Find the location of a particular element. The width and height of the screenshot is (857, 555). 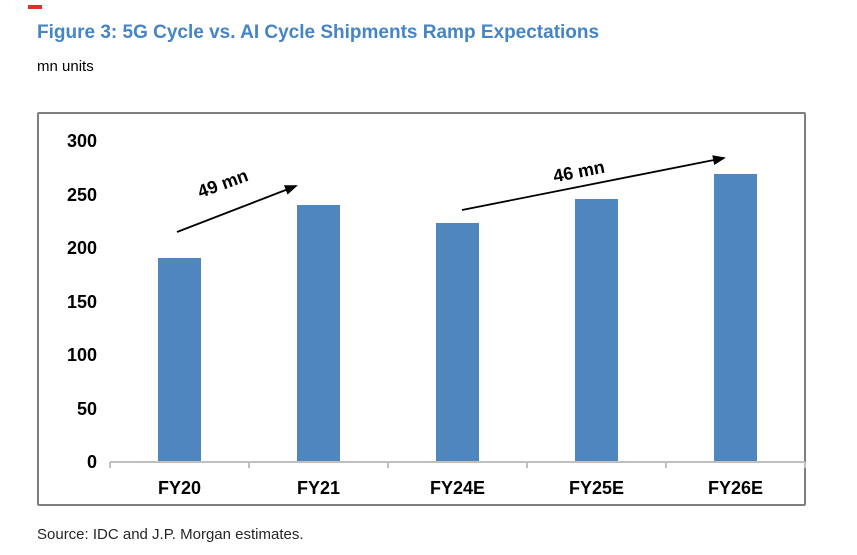

annotation-arrow-layer is located at coordinates (451, 194).